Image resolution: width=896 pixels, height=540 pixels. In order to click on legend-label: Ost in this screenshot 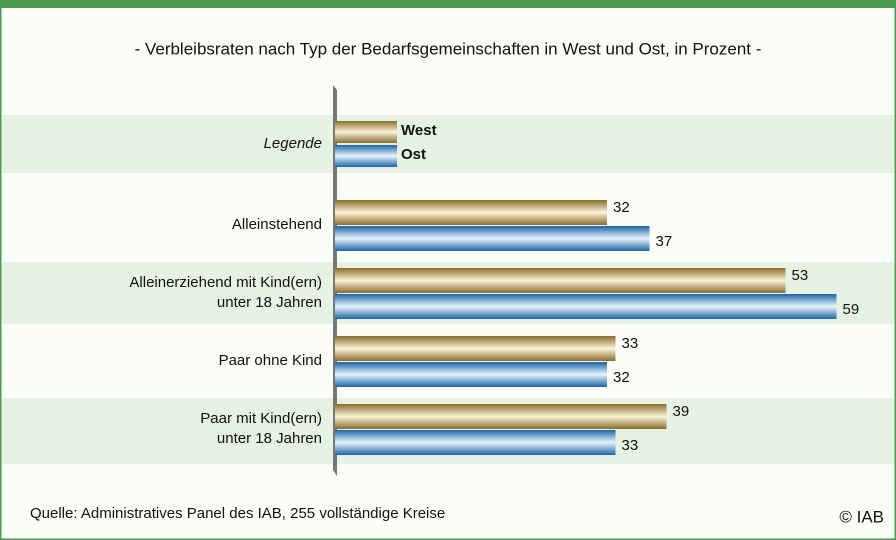, I will do `click(413, 154)`.